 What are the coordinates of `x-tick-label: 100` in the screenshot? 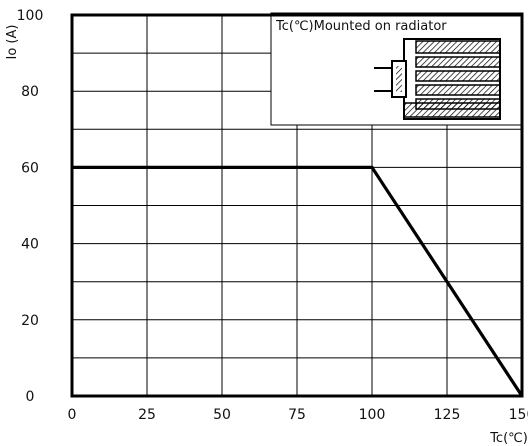 It's located at (372, 415).